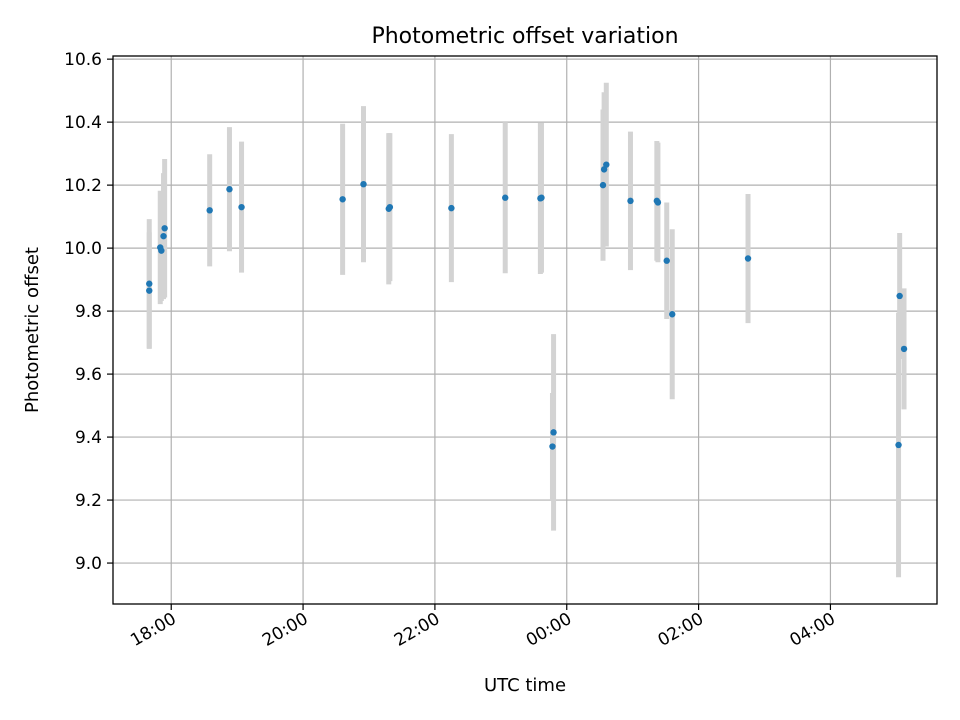 This screenshot has height=720, width=960. I want to click on chart-title: Photometric offset variation, so click(524, 36).